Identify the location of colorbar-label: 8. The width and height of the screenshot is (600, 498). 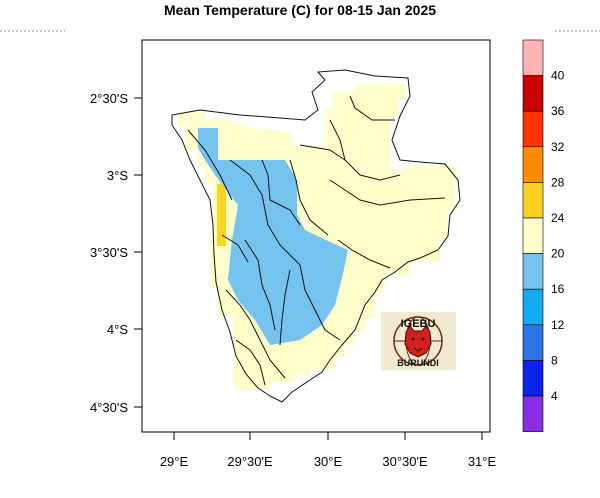
(554, 360).